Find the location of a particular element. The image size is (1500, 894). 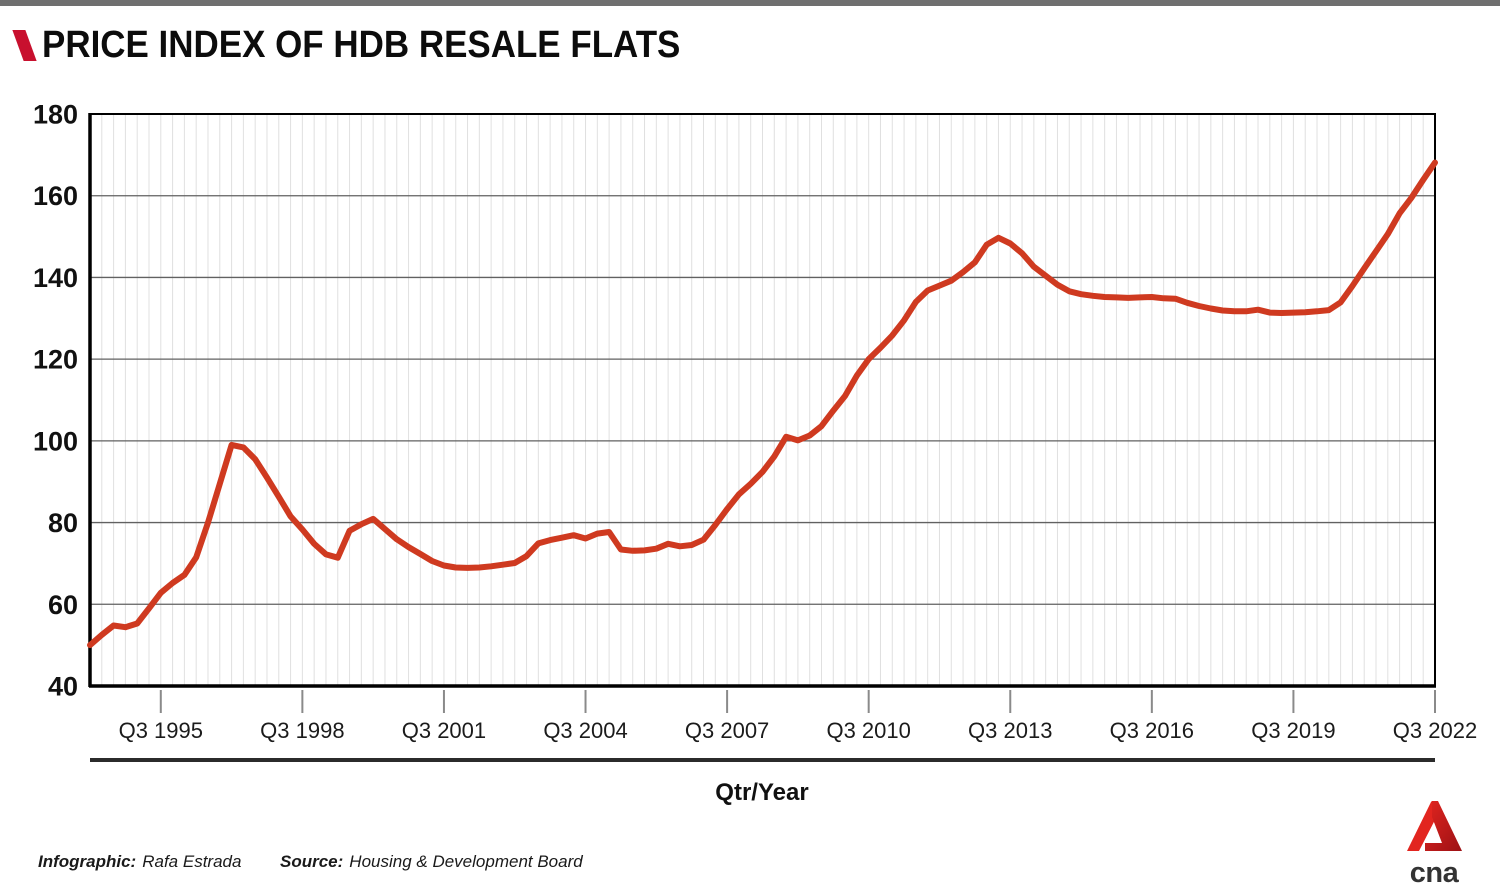

header: PRICE INDEX OF HDB RESALE FLATS is located at coordinates (374, 45).